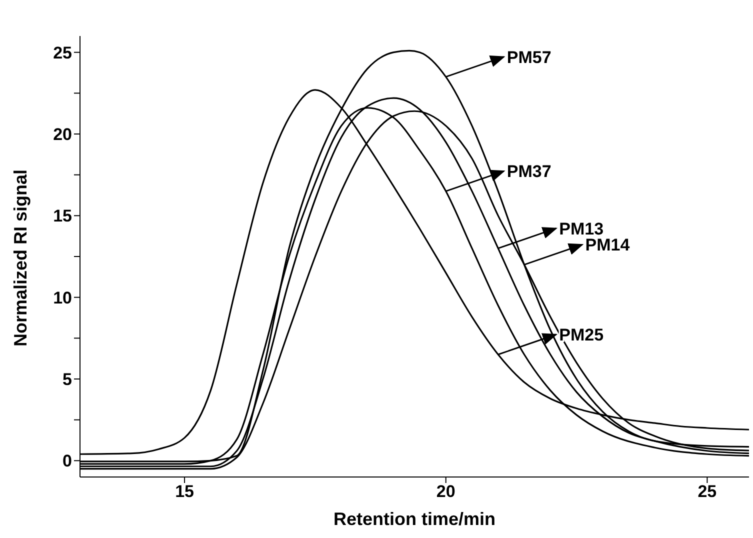 The width and height of the screenshot is (753, 538). I want to click on x-axis-title: Retention time/min, so click(414, 519).